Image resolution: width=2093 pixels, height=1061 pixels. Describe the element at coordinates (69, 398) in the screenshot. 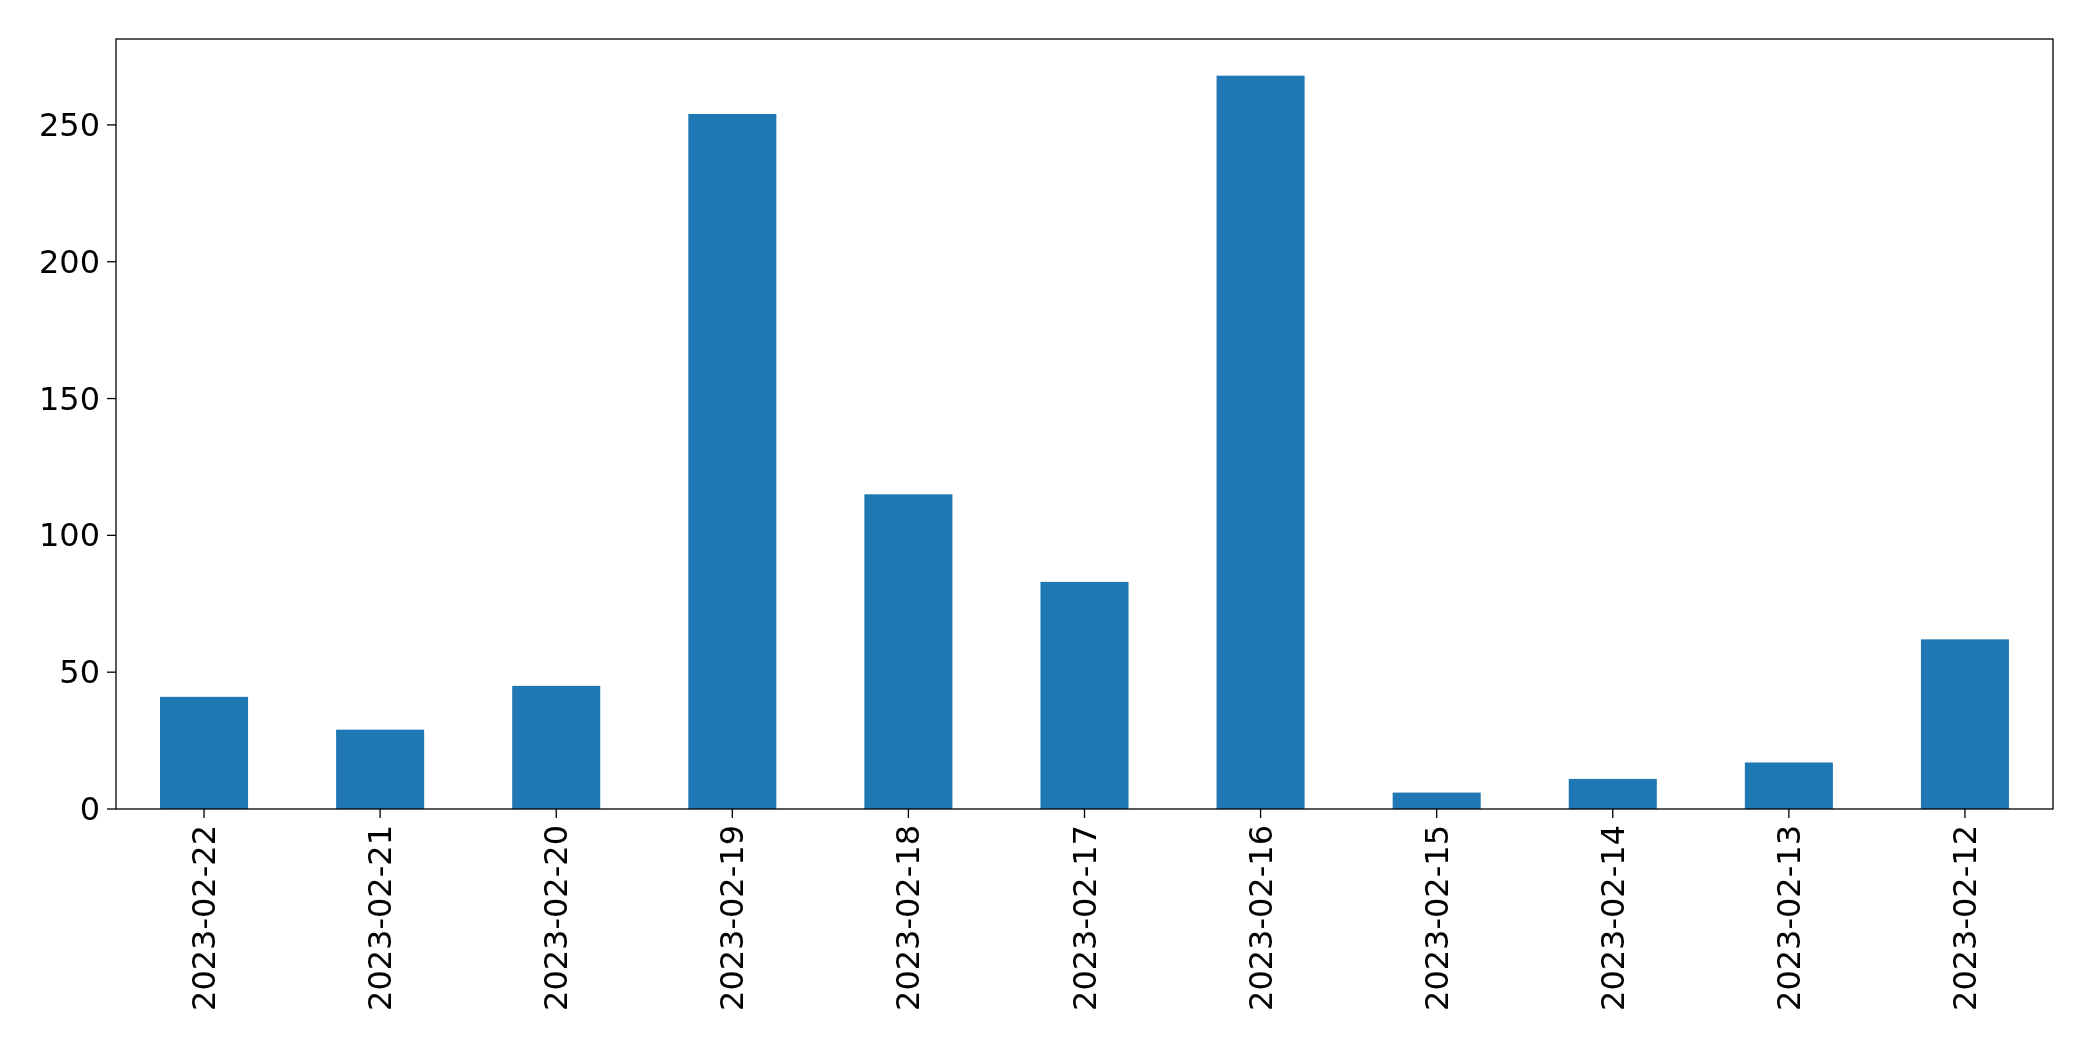

I see `y-tick-label: 150` at that location.